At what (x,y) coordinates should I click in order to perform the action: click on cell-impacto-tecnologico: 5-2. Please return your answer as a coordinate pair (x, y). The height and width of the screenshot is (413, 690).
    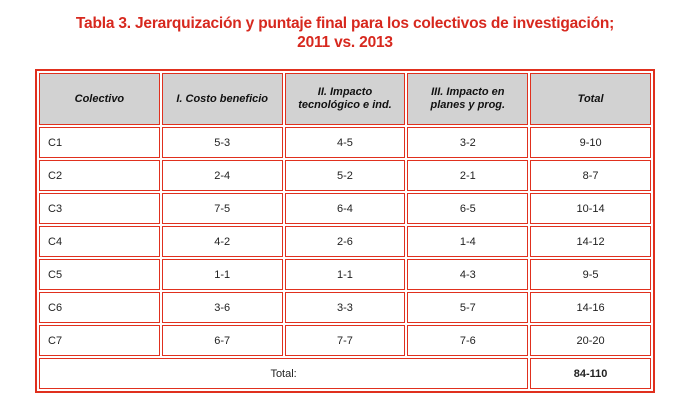
    Looking at the image, I should click on (345, 175).